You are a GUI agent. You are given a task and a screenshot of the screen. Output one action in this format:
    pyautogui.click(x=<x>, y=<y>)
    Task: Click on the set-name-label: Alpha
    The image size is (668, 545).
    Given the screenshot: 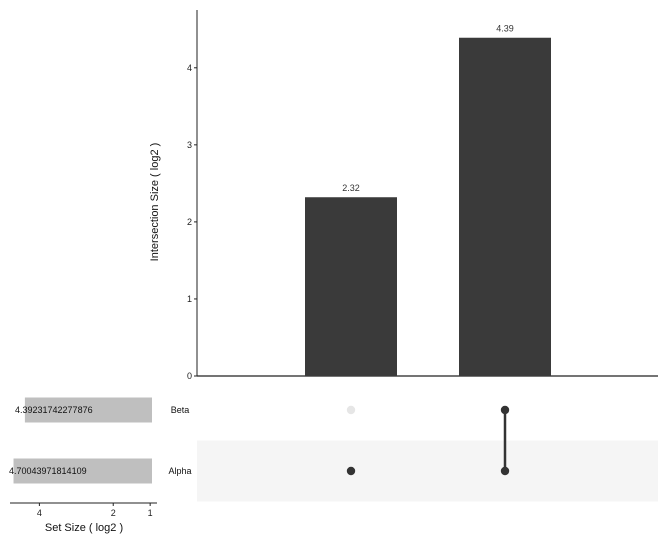 What is the action you would take?
    pyautogui.click(x=179, y=471)
    